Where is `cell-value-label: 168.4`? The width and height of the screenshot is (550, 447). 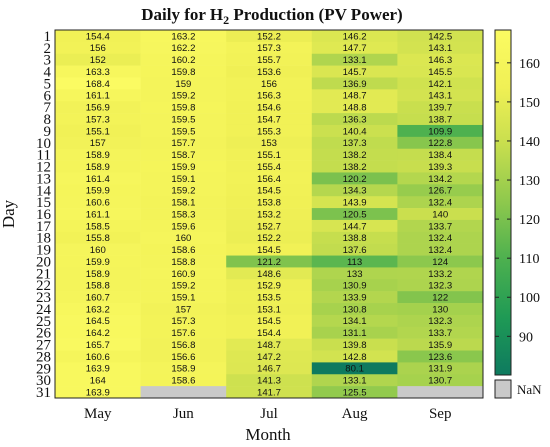
cell-value-label: 168.4 is located at coordinates (98, 84).